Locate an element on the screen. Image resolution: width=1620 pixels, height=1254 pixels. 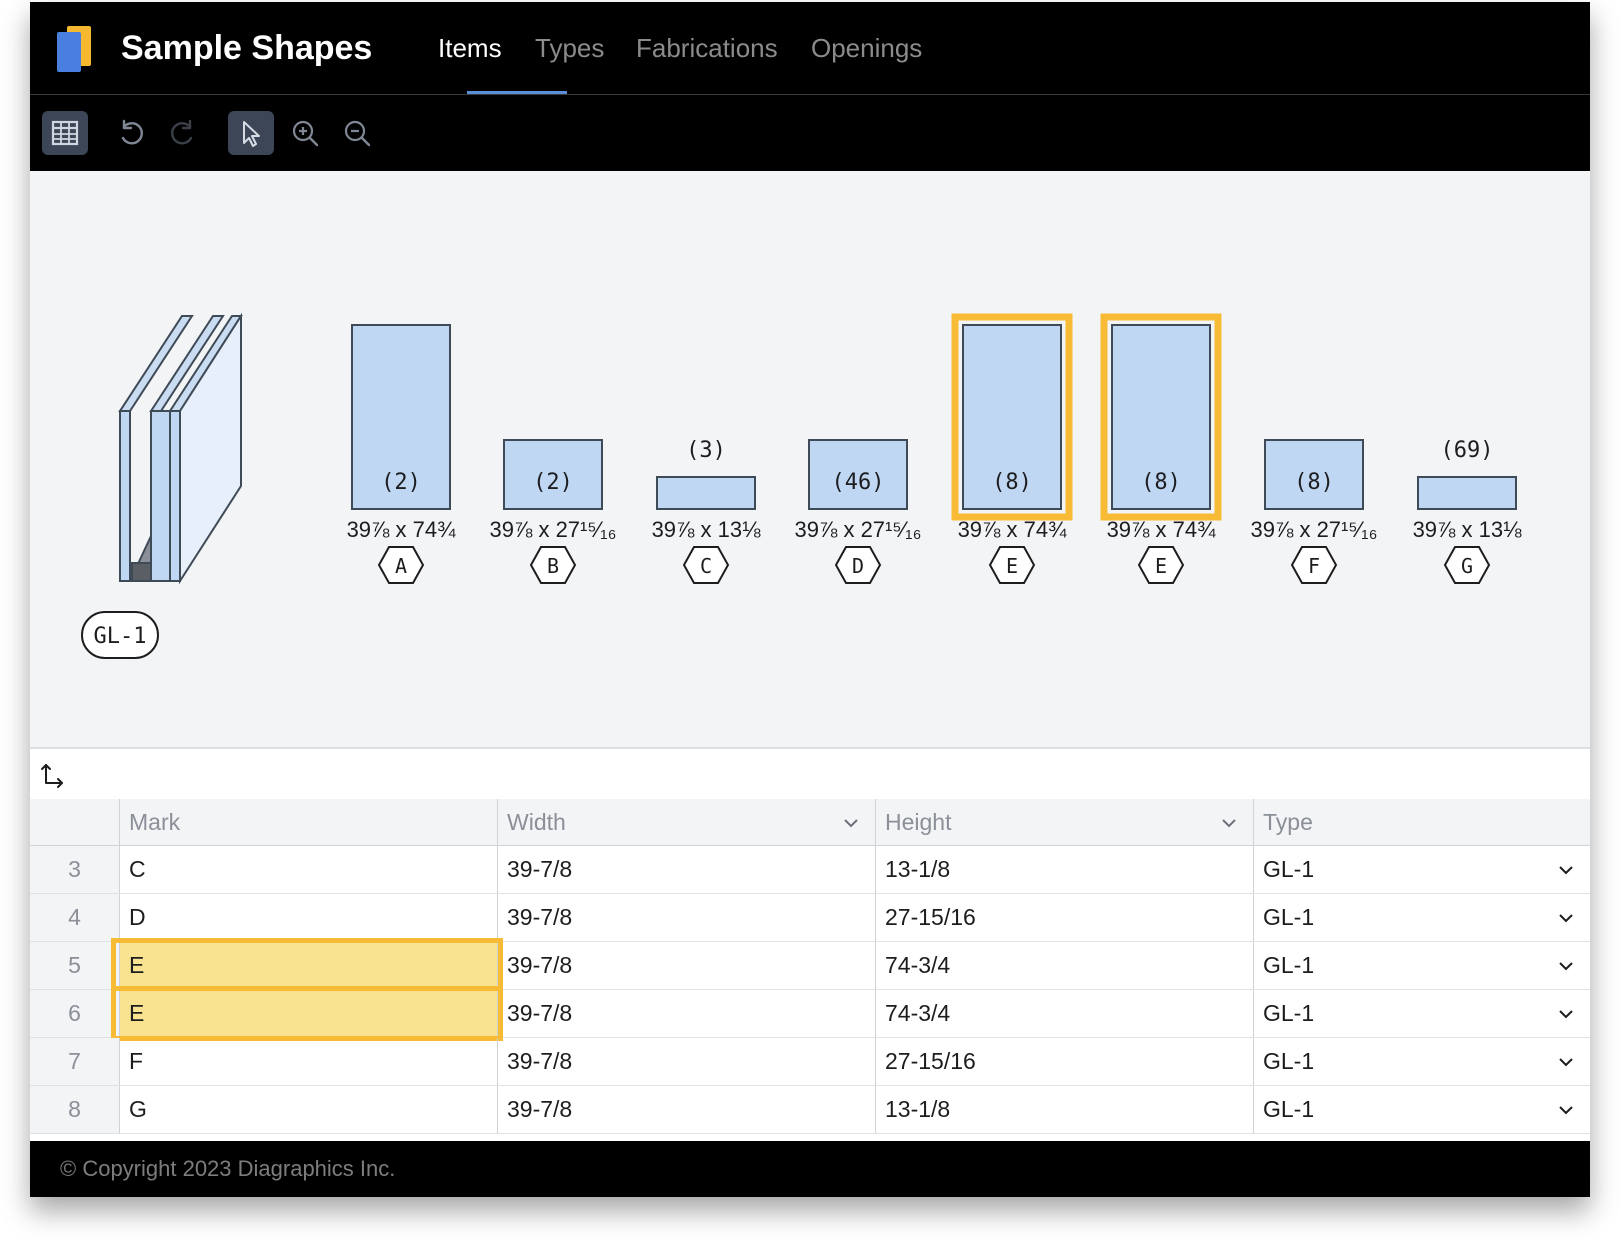
row-index: 7 is located at coordinates (74, 1061).